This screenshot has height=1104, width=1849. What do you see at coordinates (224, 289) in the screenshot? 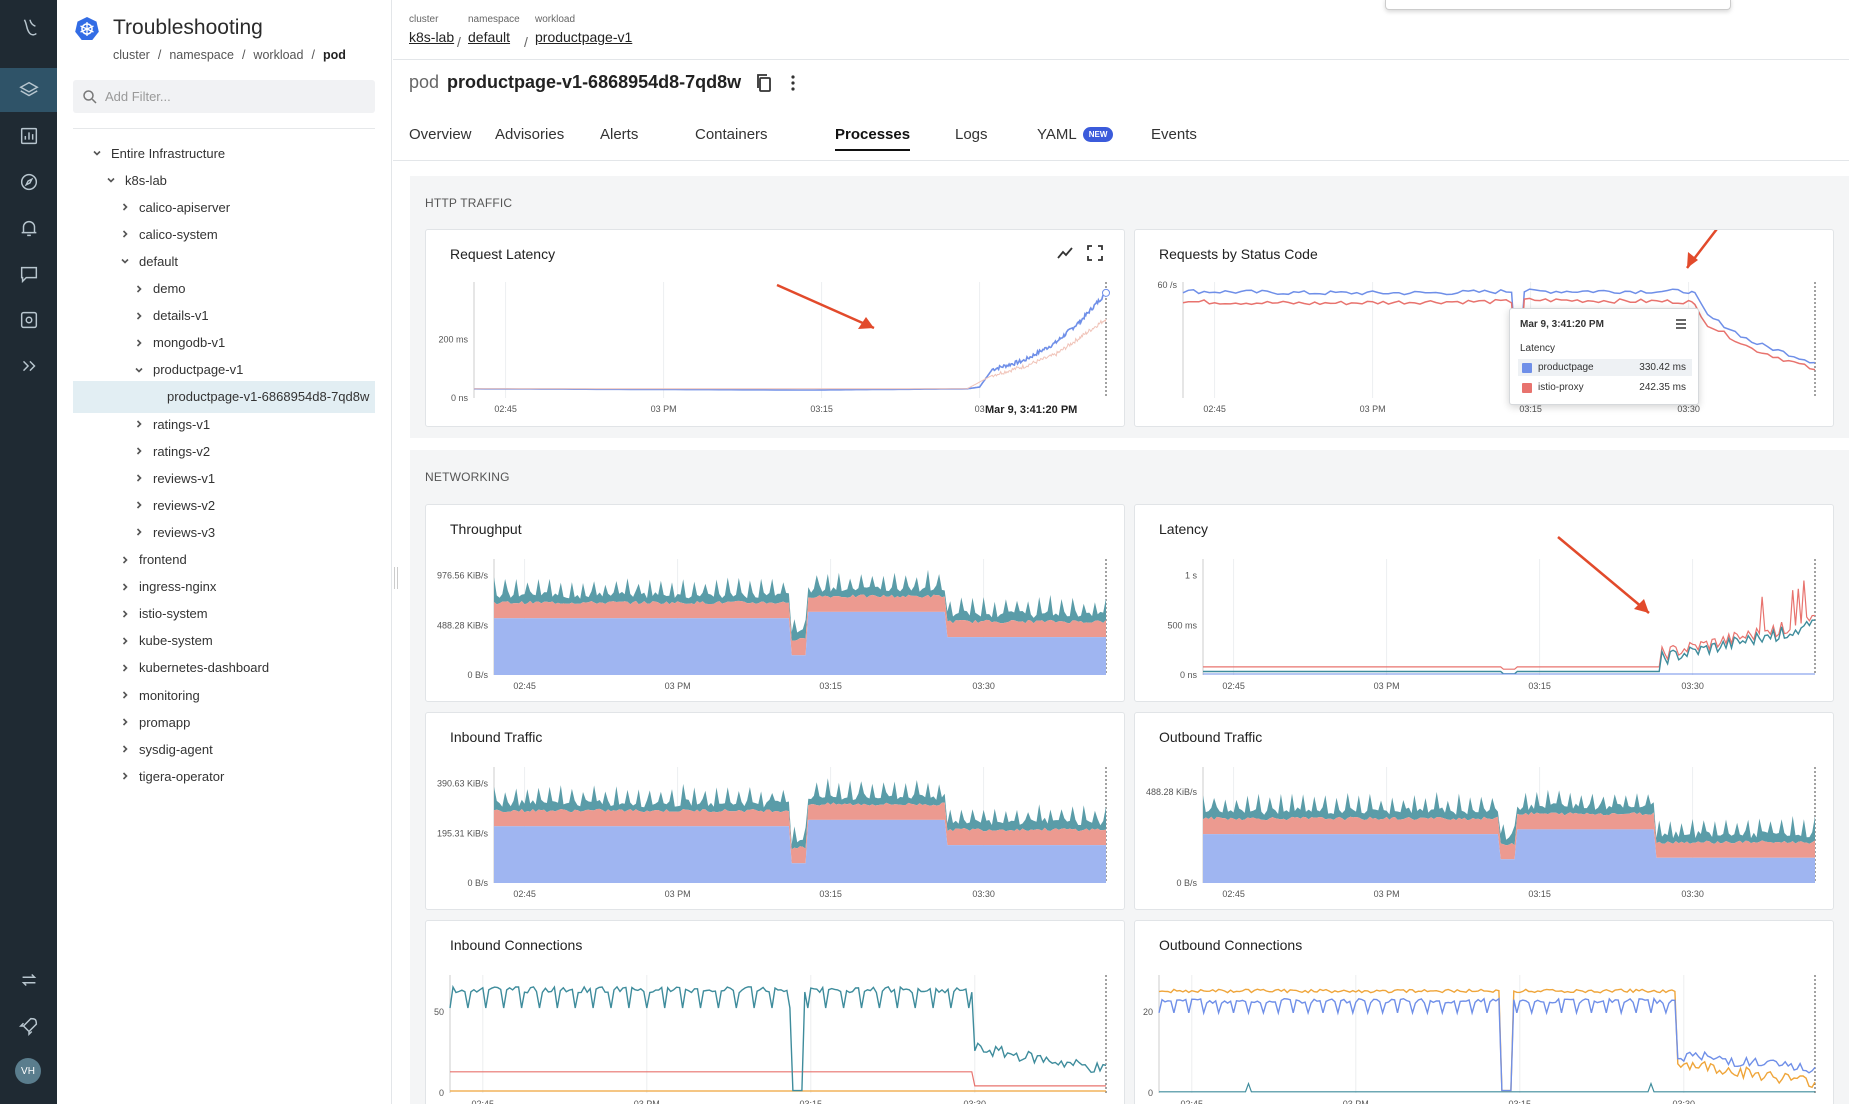
I see `tree-item: demo` at bounding box center [224, 289].